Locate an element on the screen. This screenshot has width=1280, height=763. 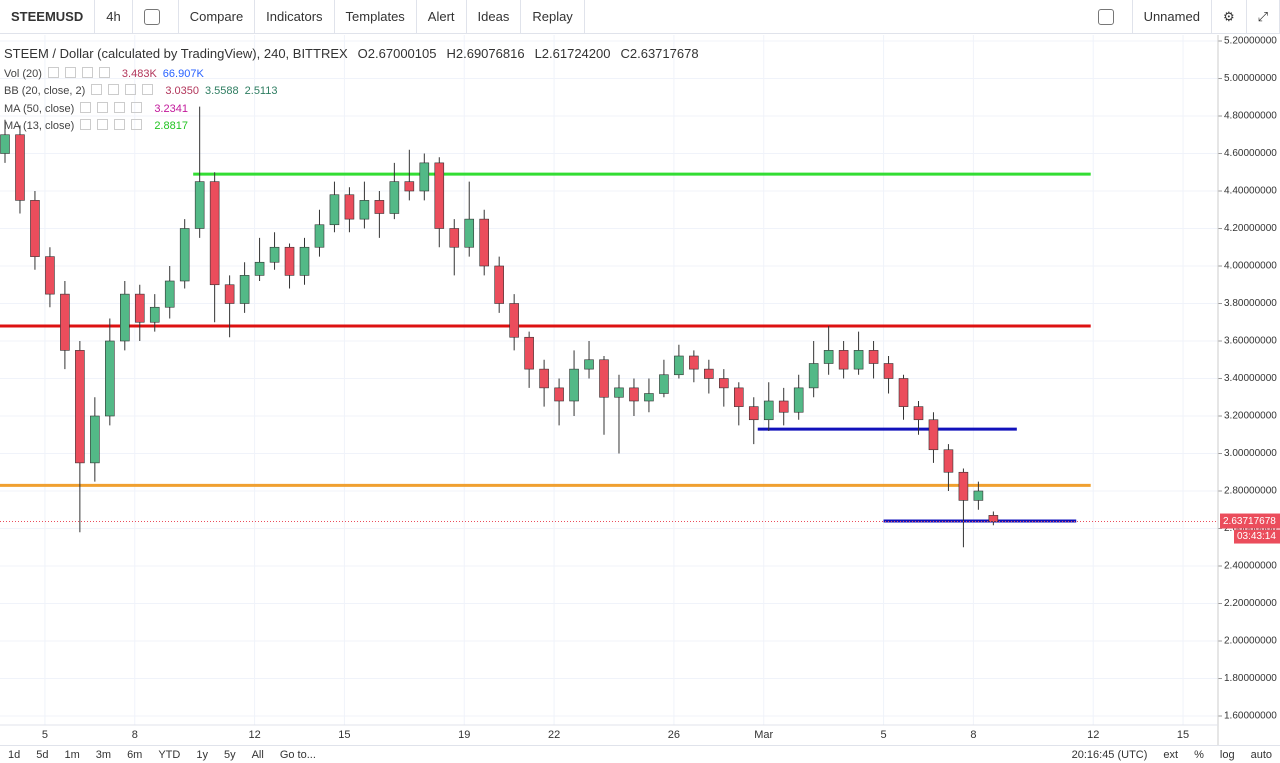
toolbar-button: Alert is located at coordinates (442, 17).